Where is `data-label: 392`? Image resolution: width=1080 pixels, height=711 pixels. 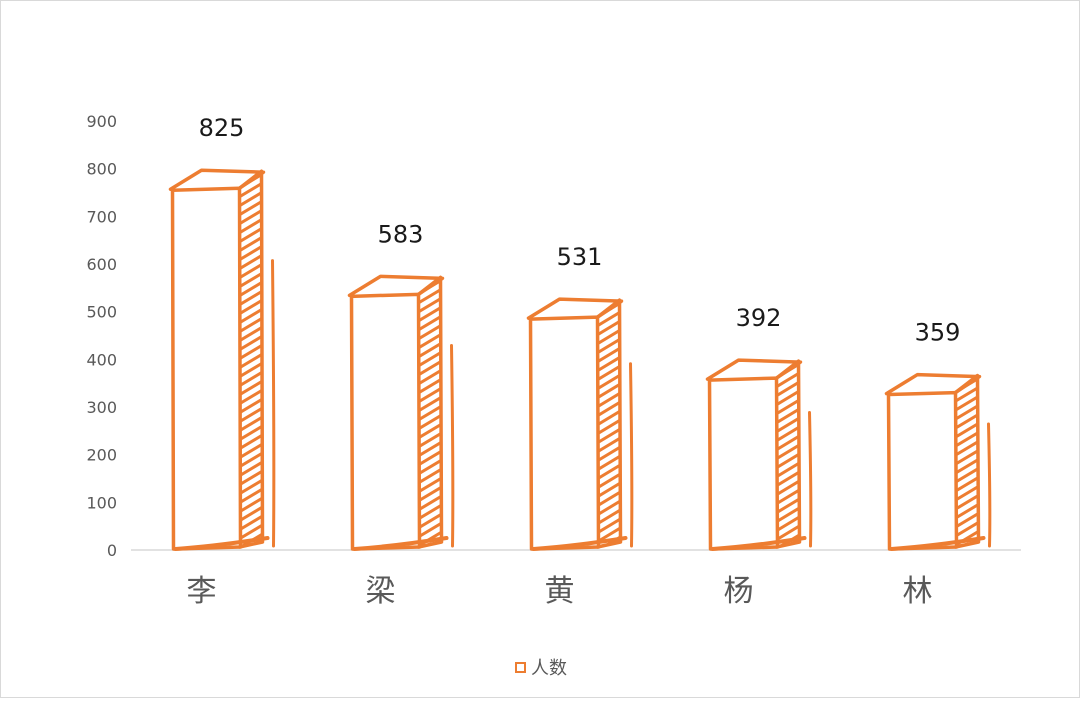 data-label: 392 is located at coordinates (759, 318).